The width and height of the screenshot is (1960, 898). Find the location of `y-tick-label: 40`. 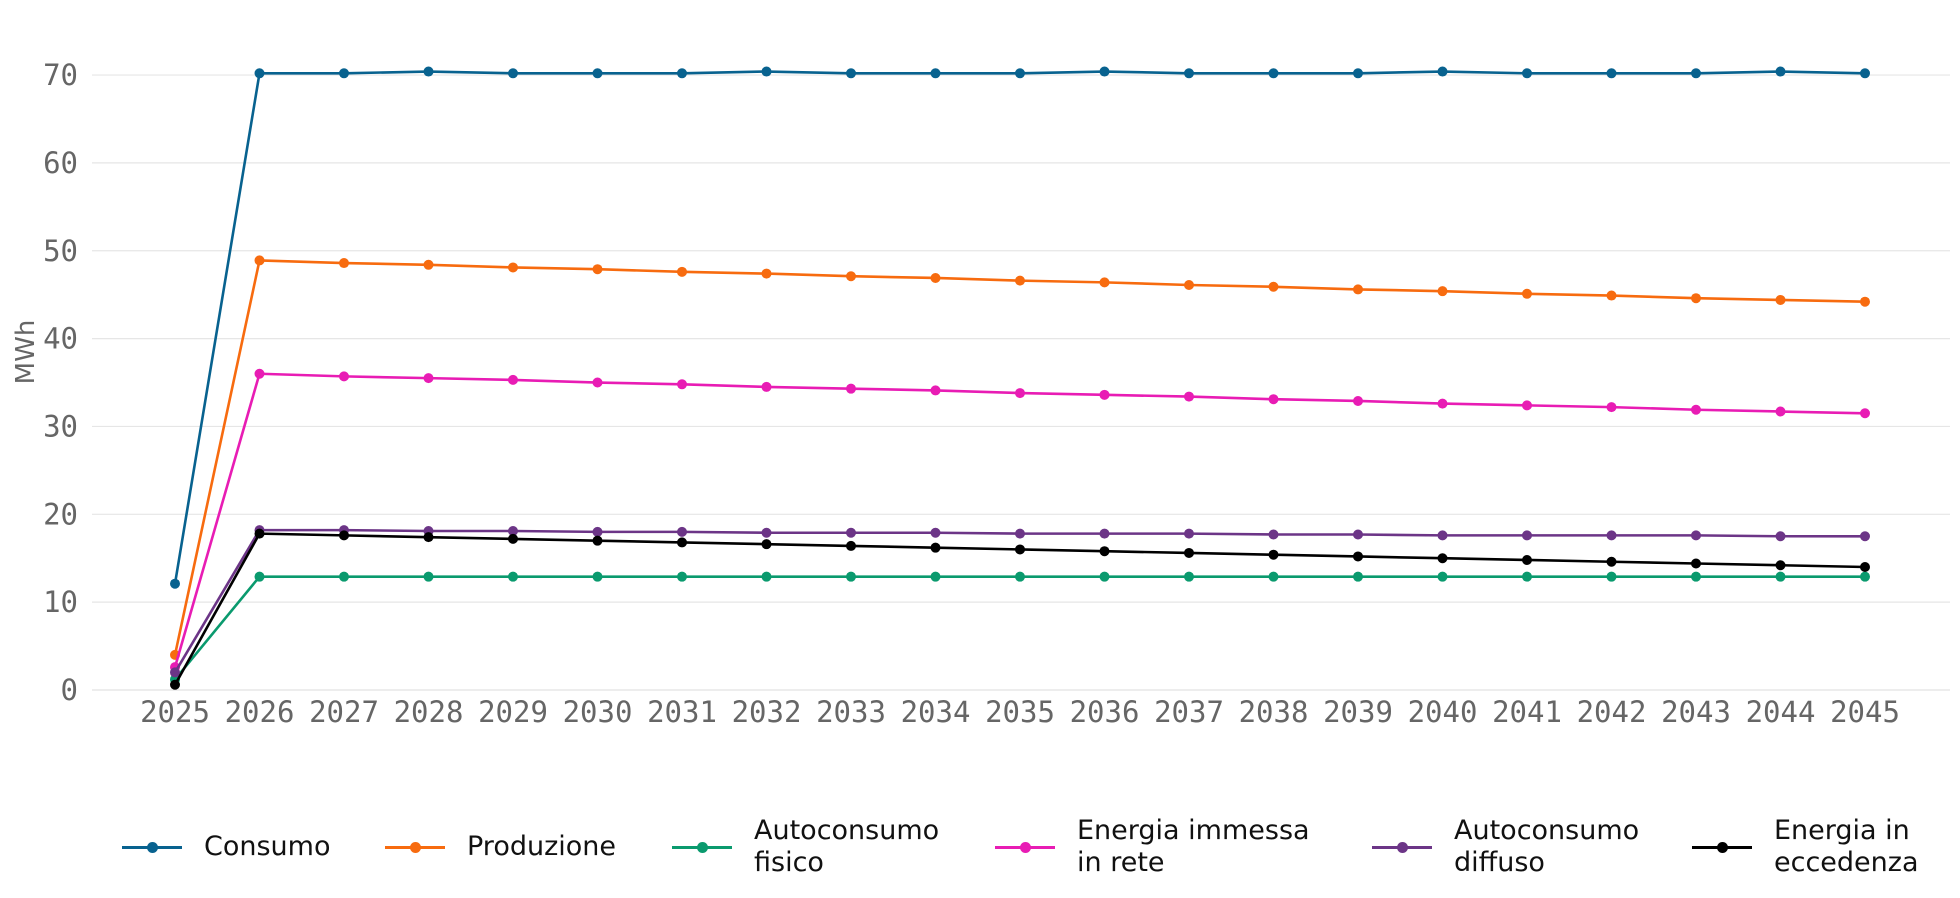

y-tick-label: 40 is located at coordinates (60, 339).